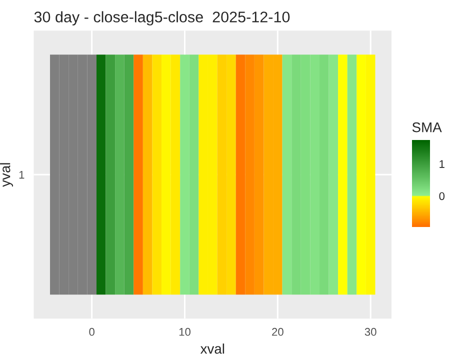 This screenshot has width=450, height=360. Describe the element at coordinates (442, 196) in the screenshot. I see `color-bar-label: 0` at that location.